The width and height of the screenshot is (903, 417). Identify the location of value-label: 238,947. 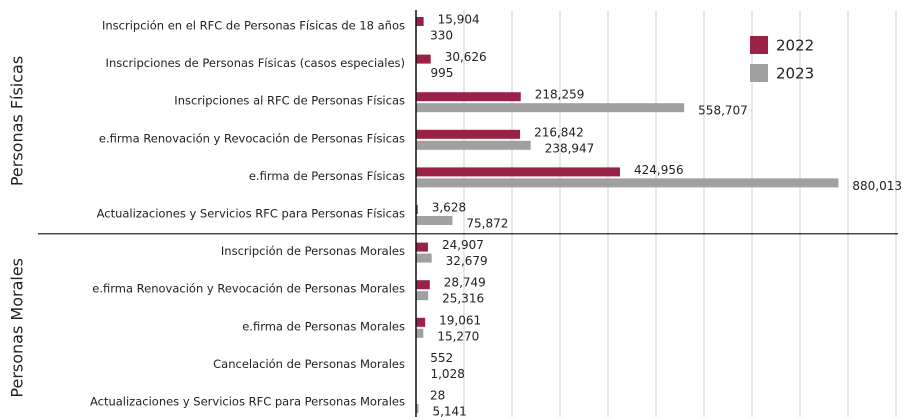
(570, 148).